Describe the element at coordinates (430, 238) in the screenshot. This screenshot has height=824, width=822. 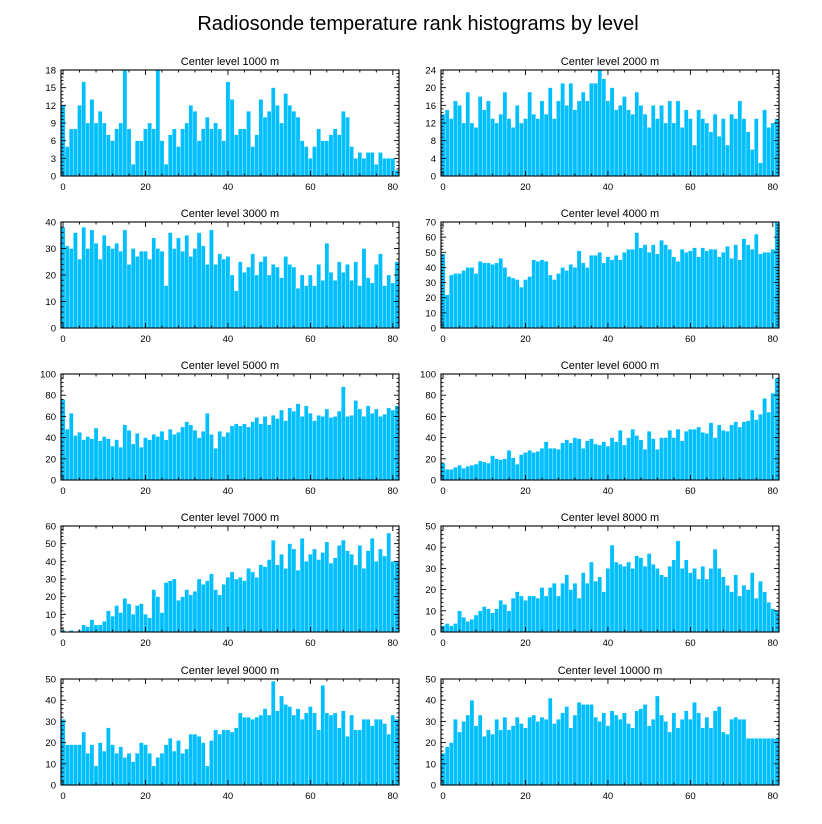
I see `y-tick-label: 60` at that location.